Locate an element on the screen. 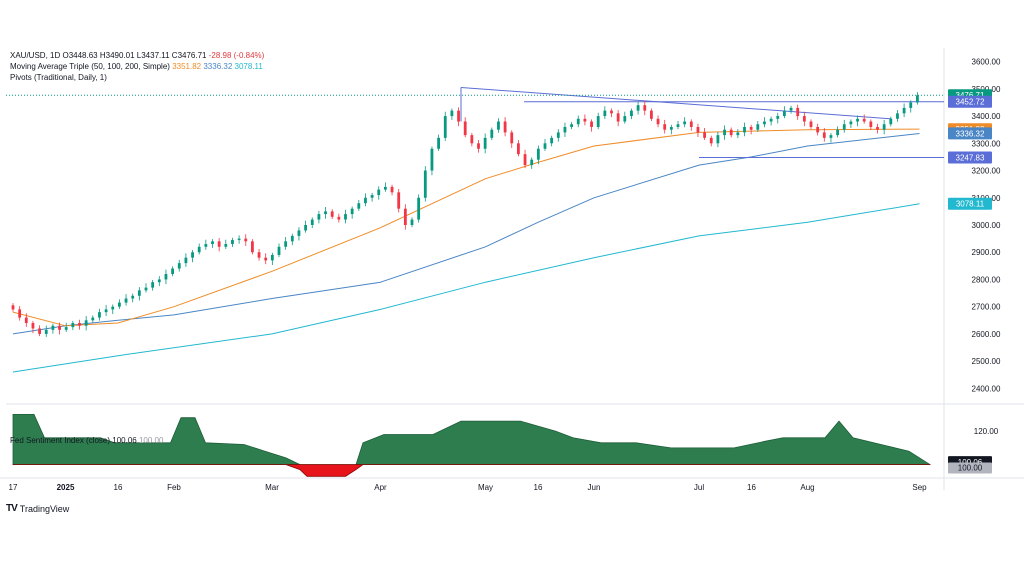 The image size is (1024, 576). y-tick-label: 2600.00 is located at coordinates (986, 334).